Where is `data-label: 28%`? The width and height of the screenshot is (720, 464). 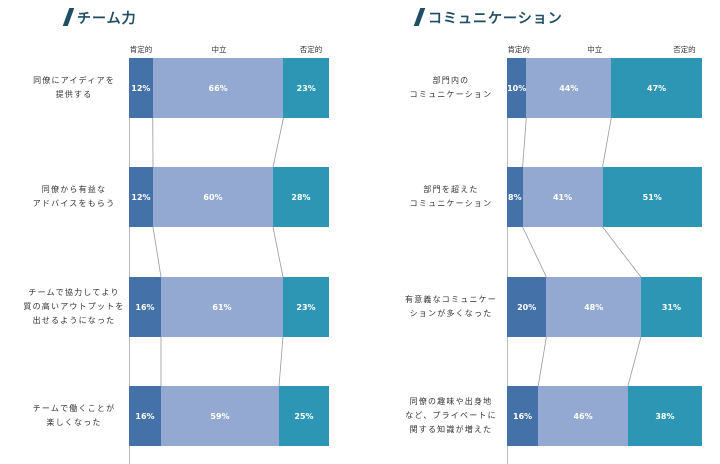
data-label: 28% is located at coordinates (301, 197).